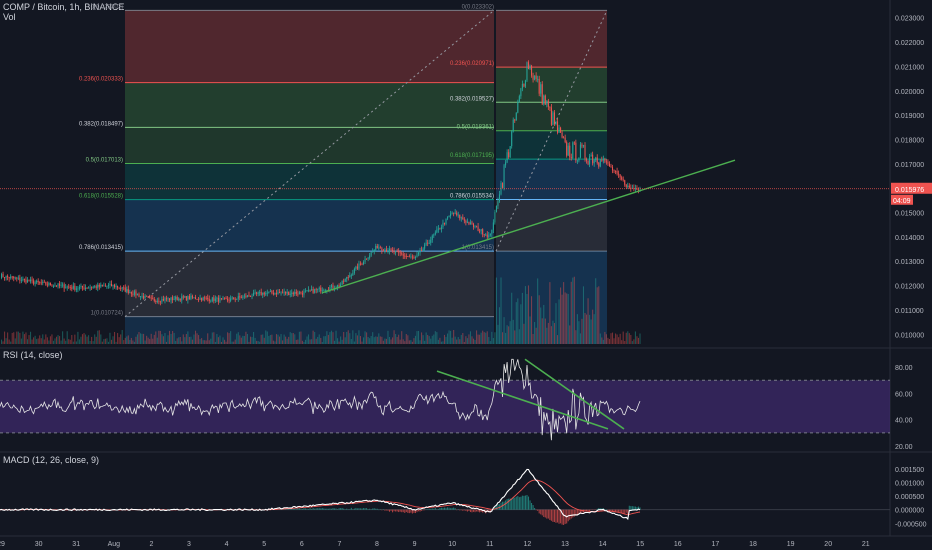 The image size is (932, 550). I want to click on price-tick-label: 0.018000, so click(909, 140).